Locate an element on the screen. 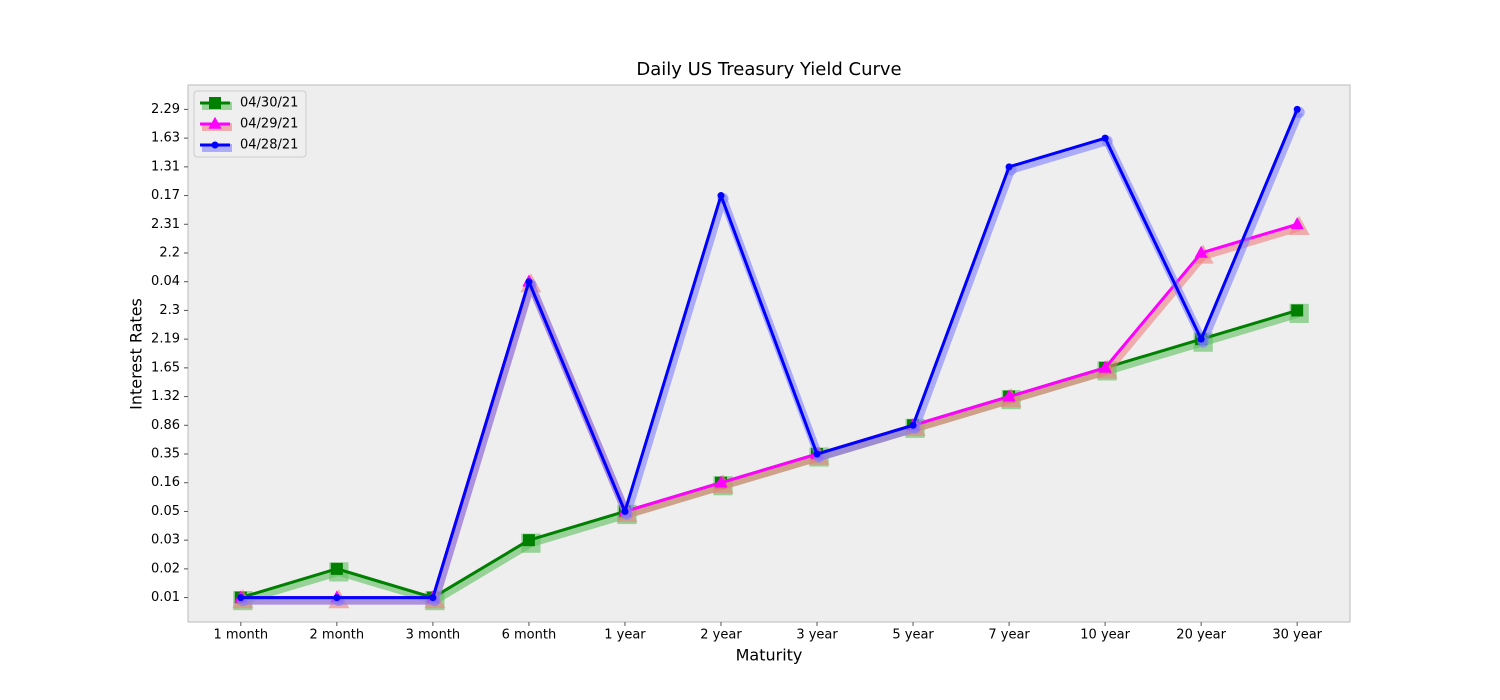  y-tick-label: 0.02 is located at coordinates (165, 568).